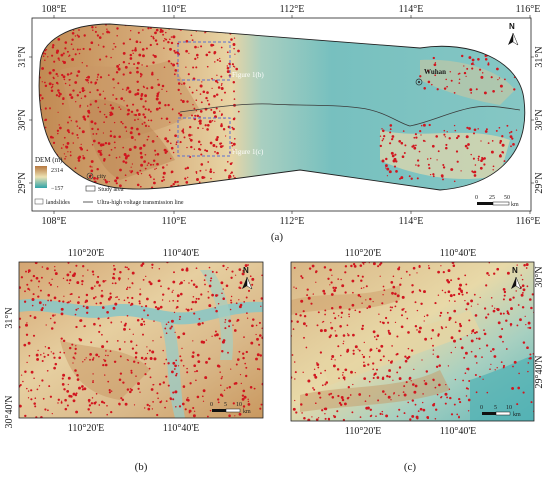 Image resolution: width=550 pixels, height=502 pixels. I want to click on figure-1b-box, so click(204, 61).